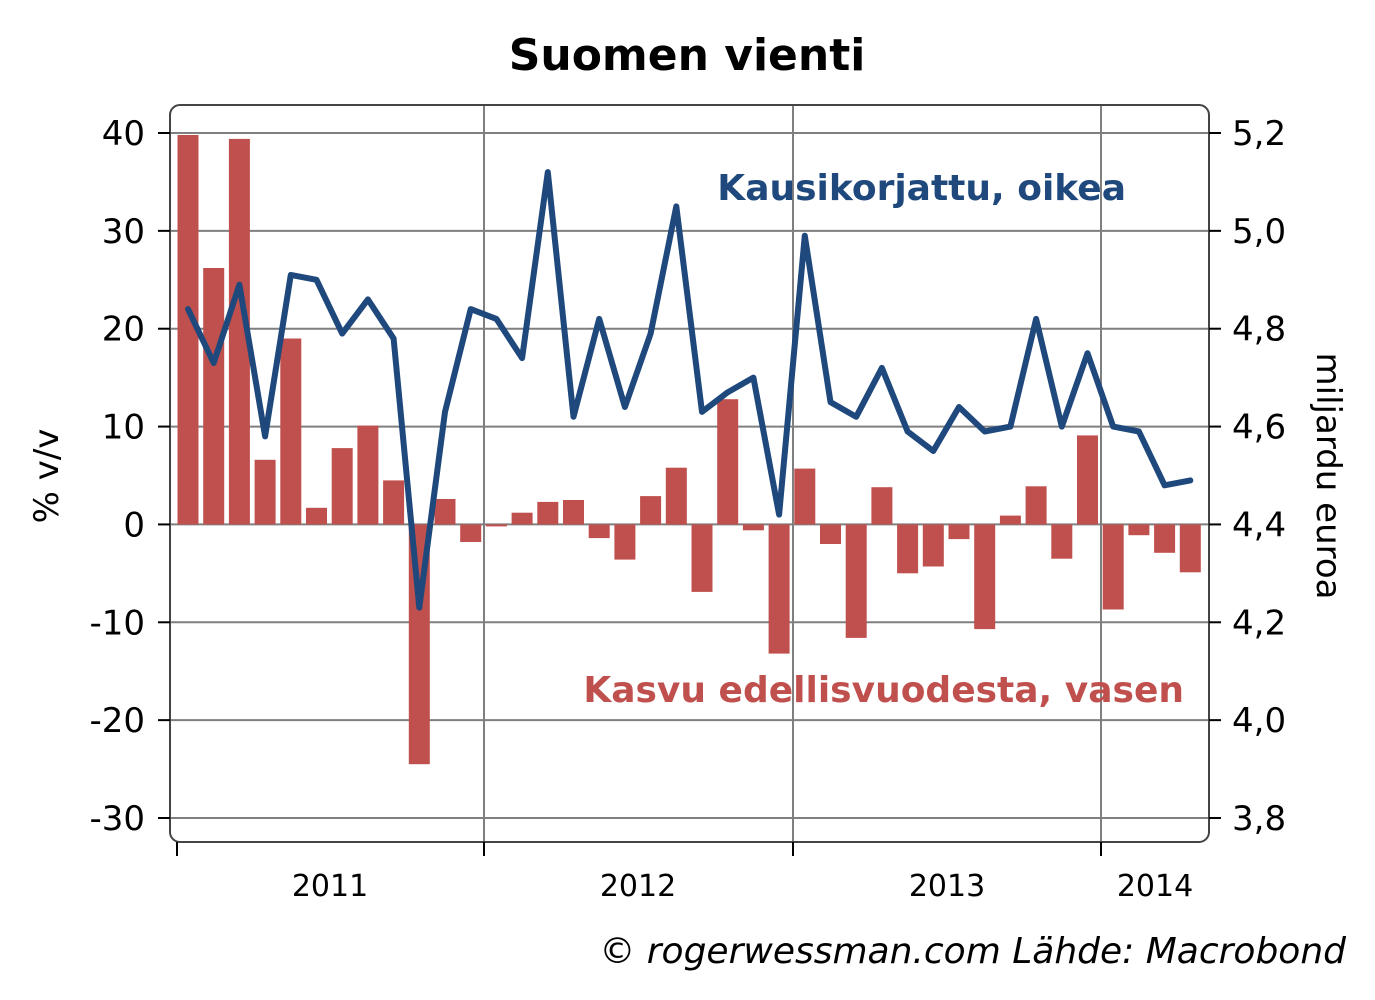 Image resolution: width=1375 pixels, height=1000 pixels. What do you see at coordinates (883, 690) in the screenshot?
I see `bar-series-label: Kasvu edellisvuodesta, vasen` at bounding box center [883, 690].